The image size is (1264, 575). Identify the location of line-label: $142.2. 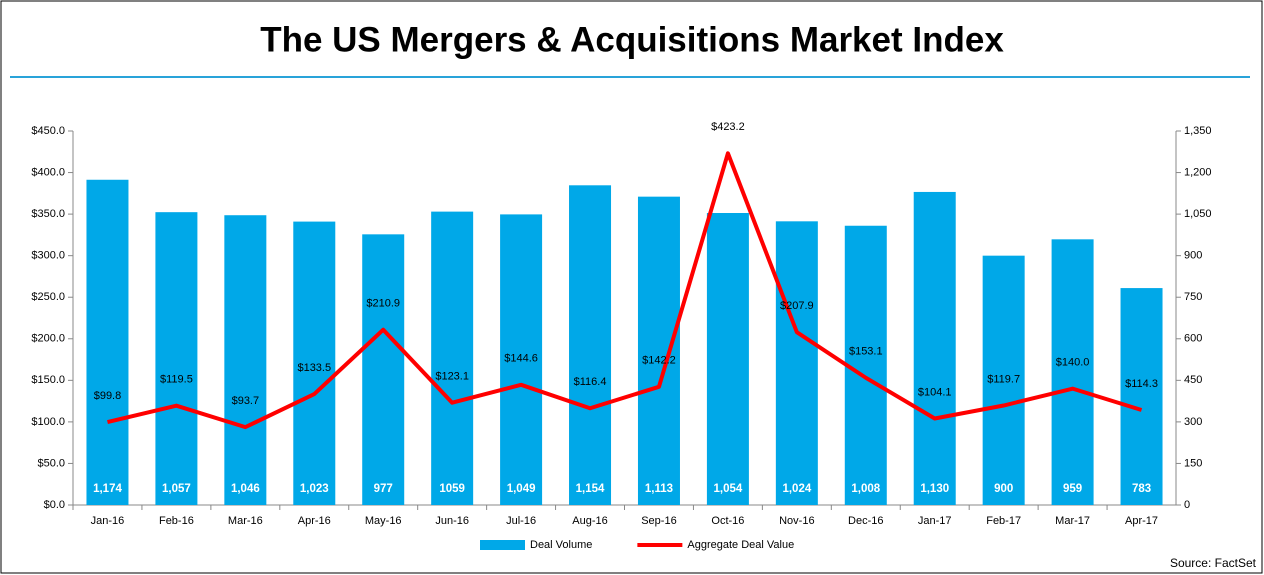
(659, 361).